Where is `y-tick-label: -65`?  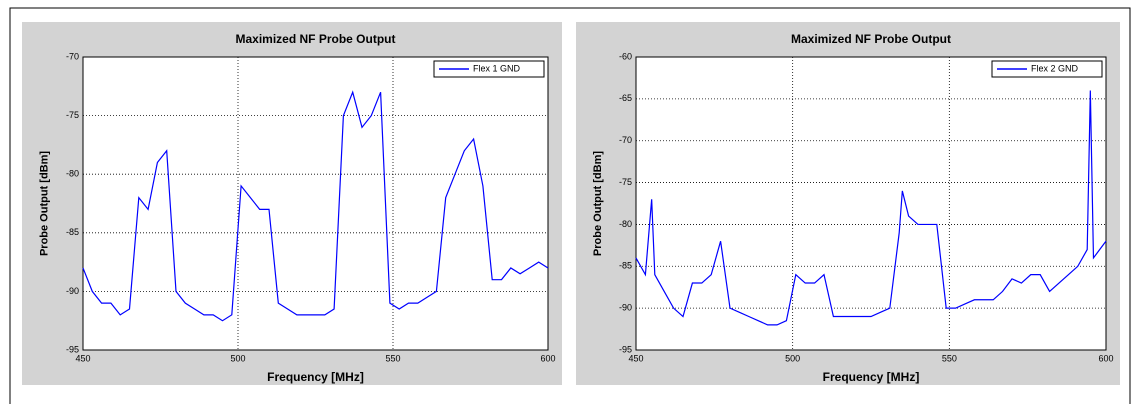
y-tick-label: -65 is located at coordinates (625, 98).